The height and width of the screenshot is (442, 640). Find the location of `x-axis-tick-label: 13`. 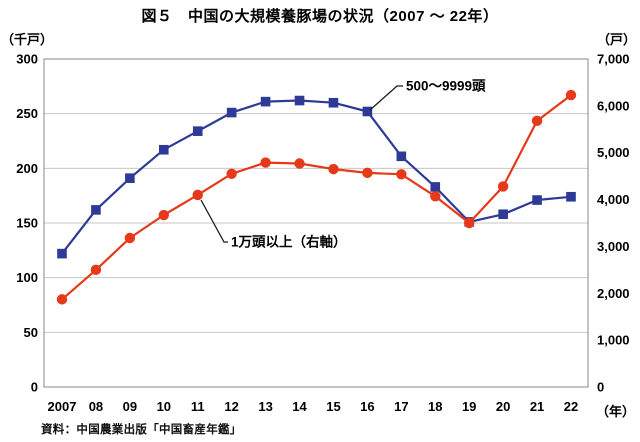

x-axis-tick-label: 13 is located at coordinates (265, 406).